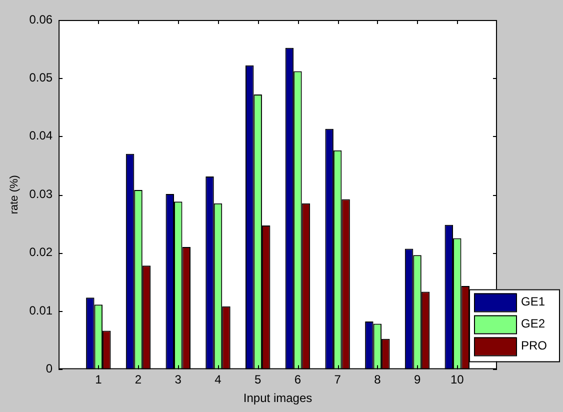 This screenshot has height=412, width=563. What do you see at coordinates (218, 379) in the screenshot?
I see `x-tick-label: 4` at bounding box center [218, 379].